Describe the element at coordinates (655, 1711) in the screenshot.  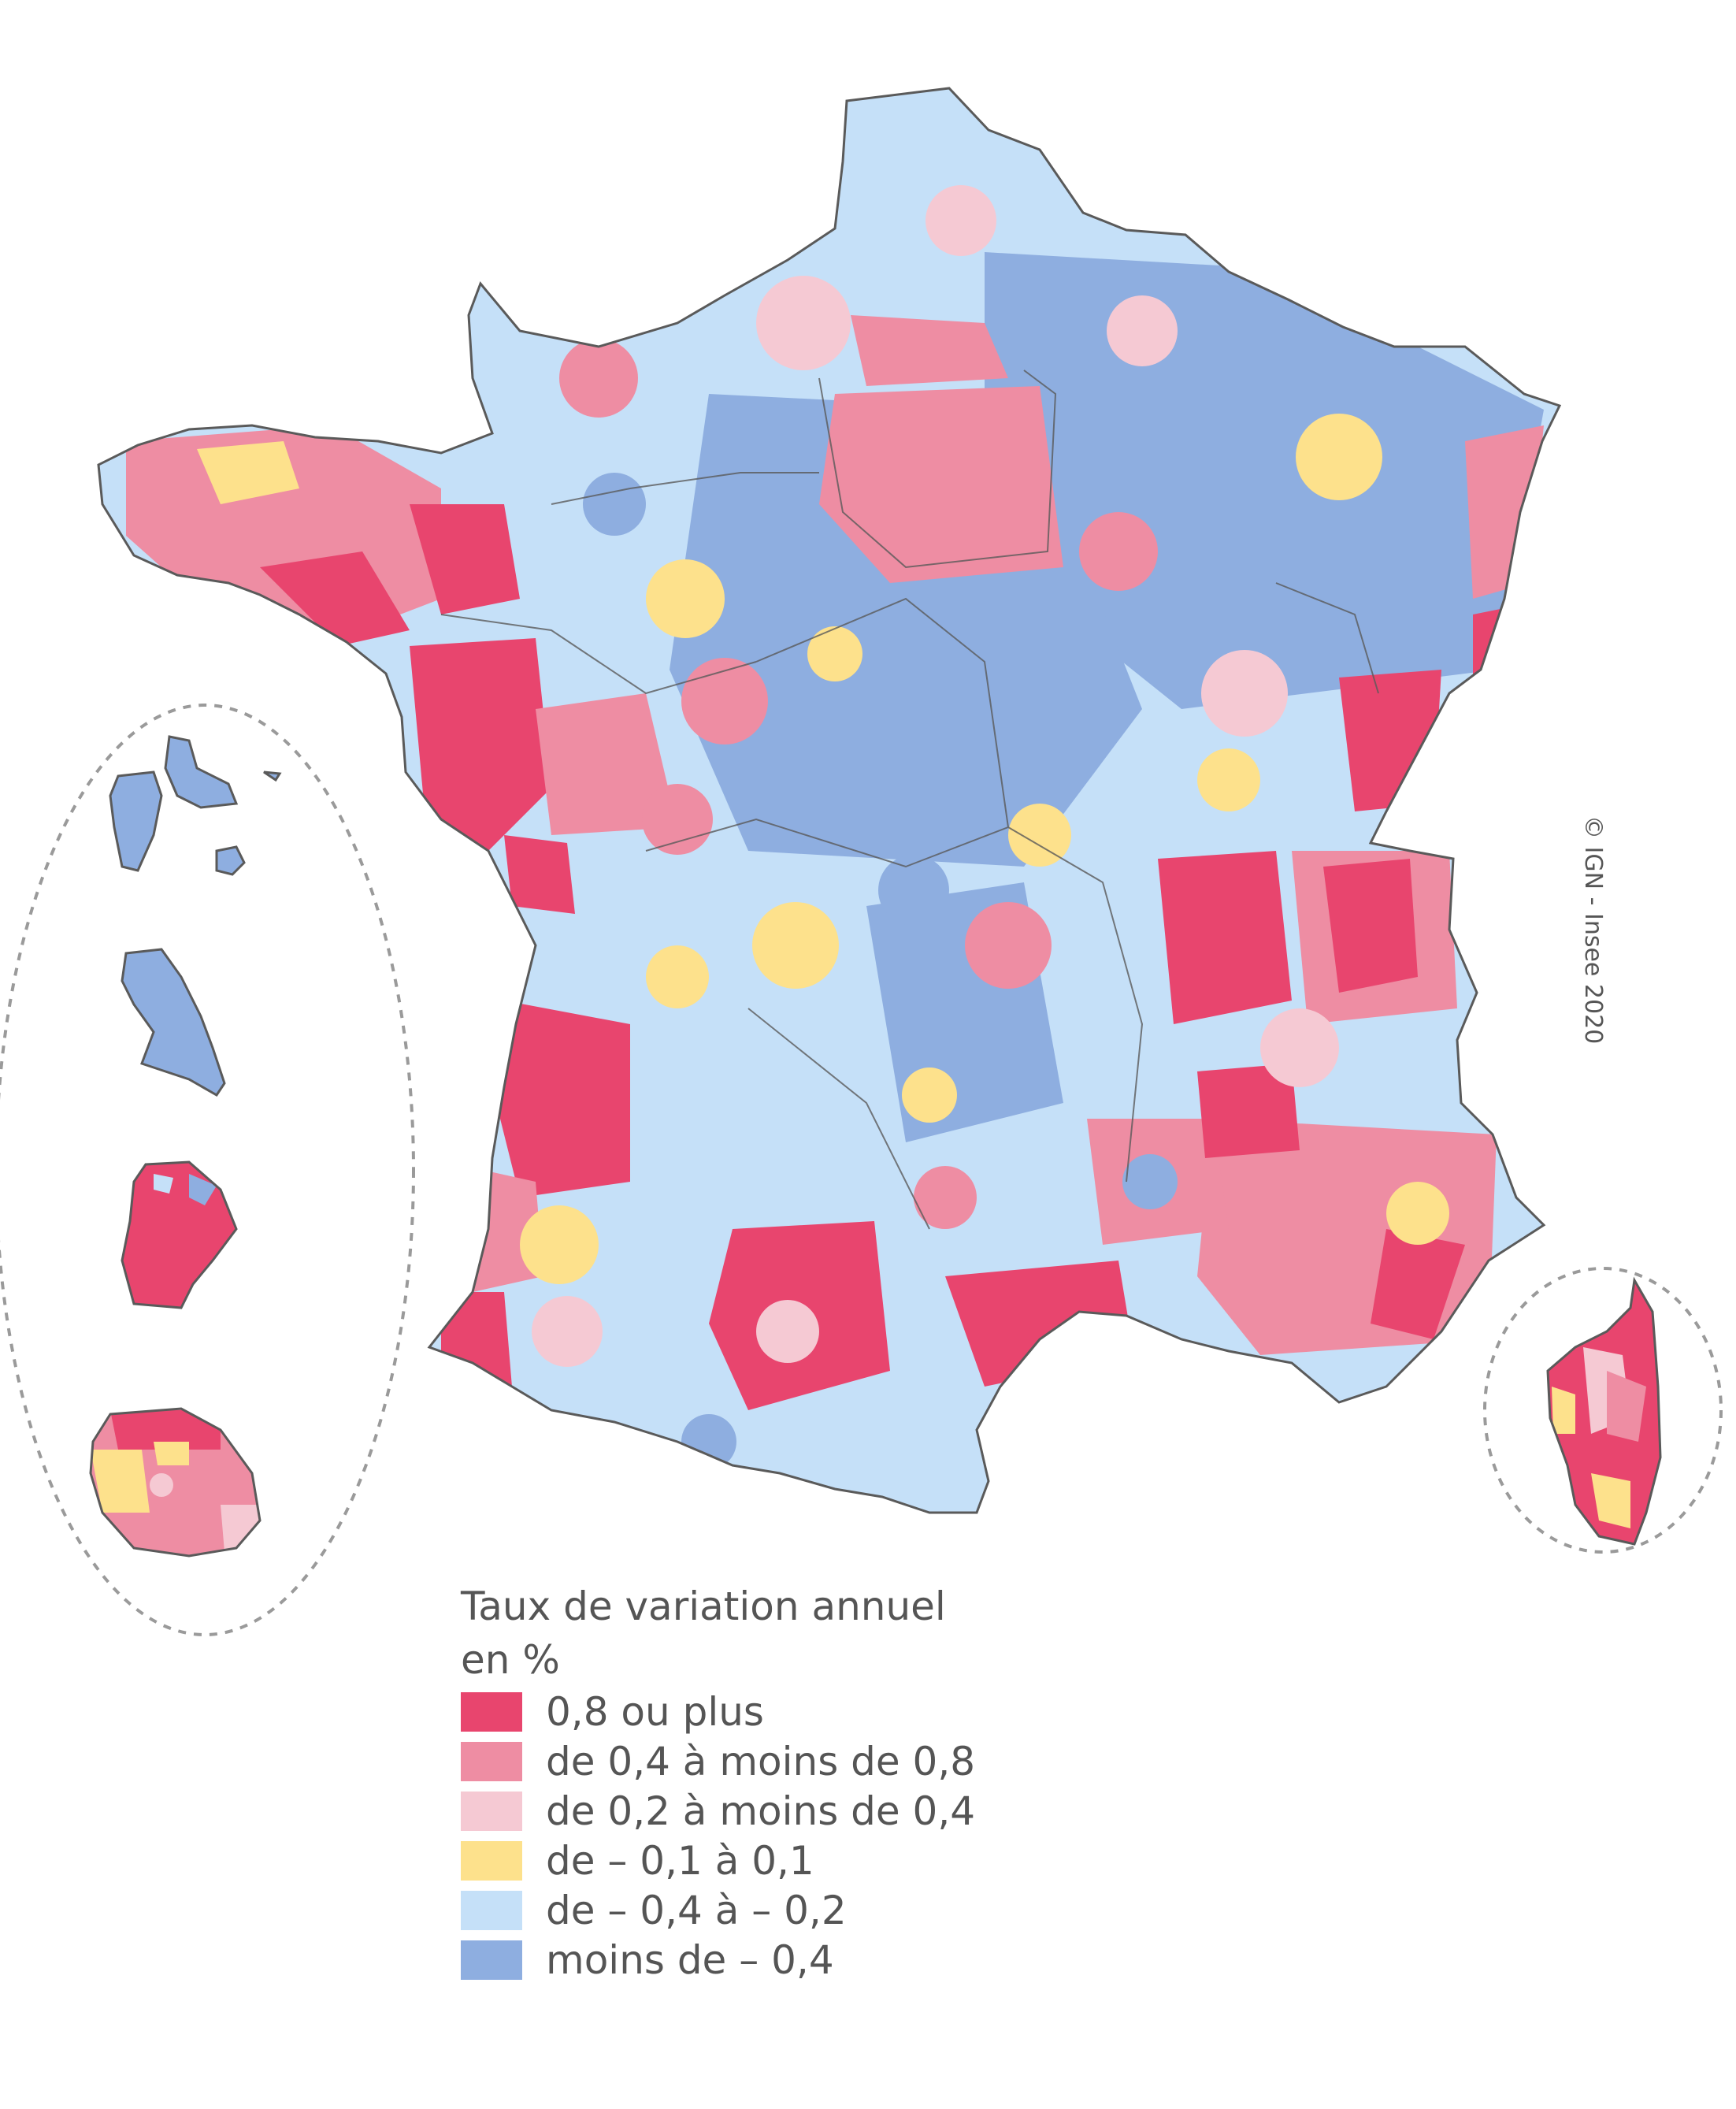
I see `legend-label: 0,8 ou plus` at that location.